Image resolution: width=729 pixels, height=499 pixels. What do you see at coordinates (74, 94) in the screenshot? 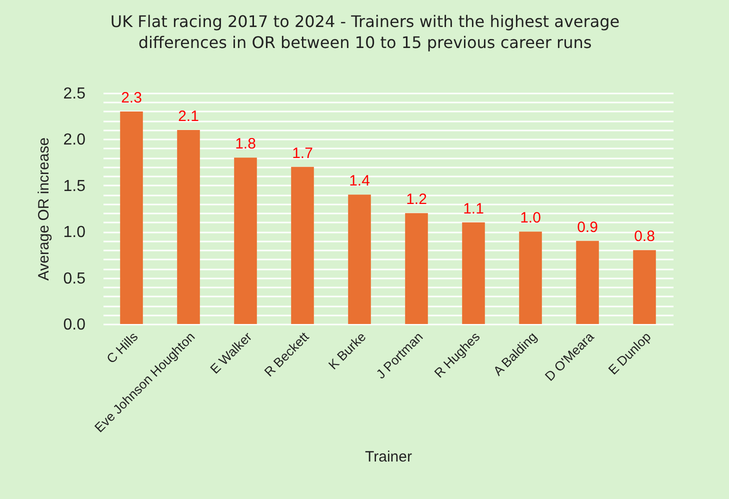
I see `y-tick-label: 2.5` at bounding box center [74, 94].